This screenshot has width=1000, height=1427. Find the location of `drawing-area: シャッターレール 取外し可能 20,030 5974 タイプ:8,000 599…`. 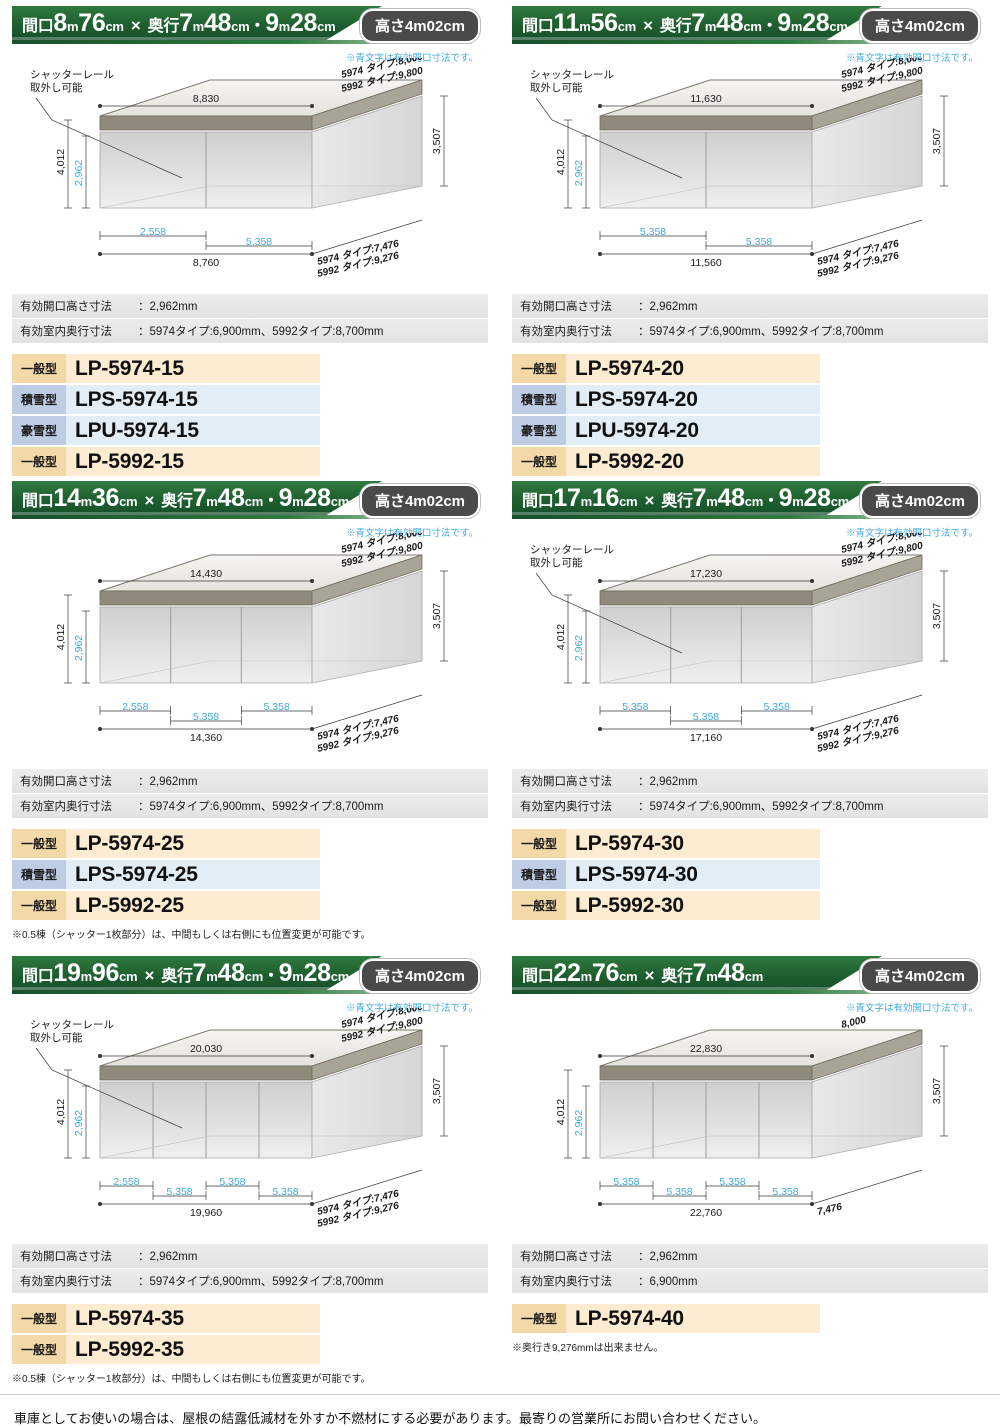

drawing-area: シャッターレール 取外し可能 20,030 5974 タイプ:8,000 599… is located at coordinates (250, 1124).